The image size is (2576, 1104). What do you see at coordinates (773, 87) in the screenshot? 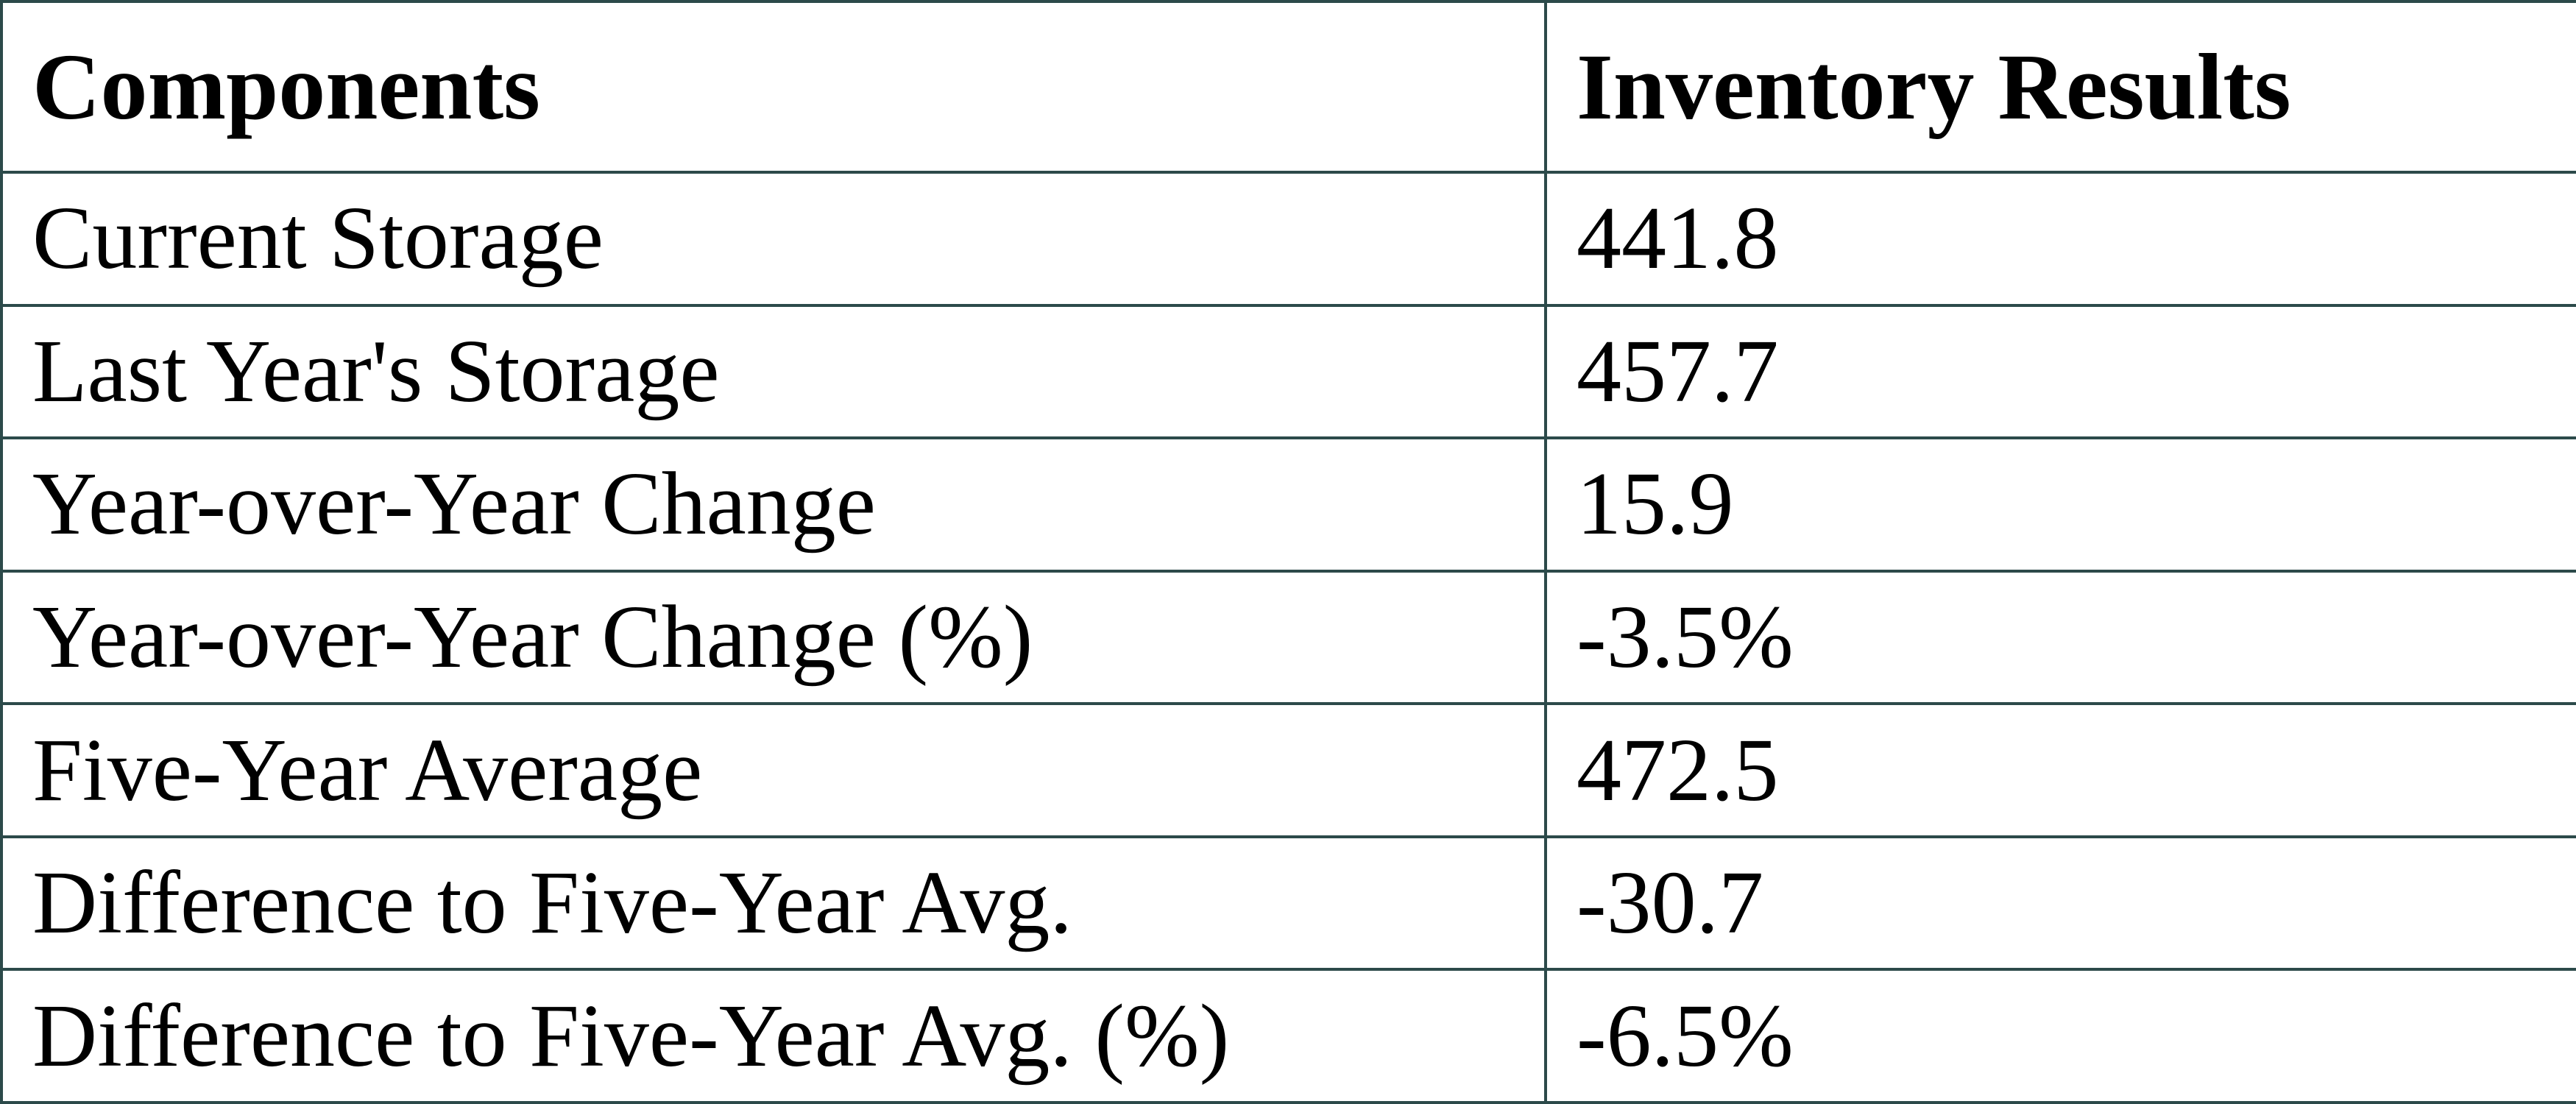
I see `header-cell: Components` at bounding box center [773, 87].